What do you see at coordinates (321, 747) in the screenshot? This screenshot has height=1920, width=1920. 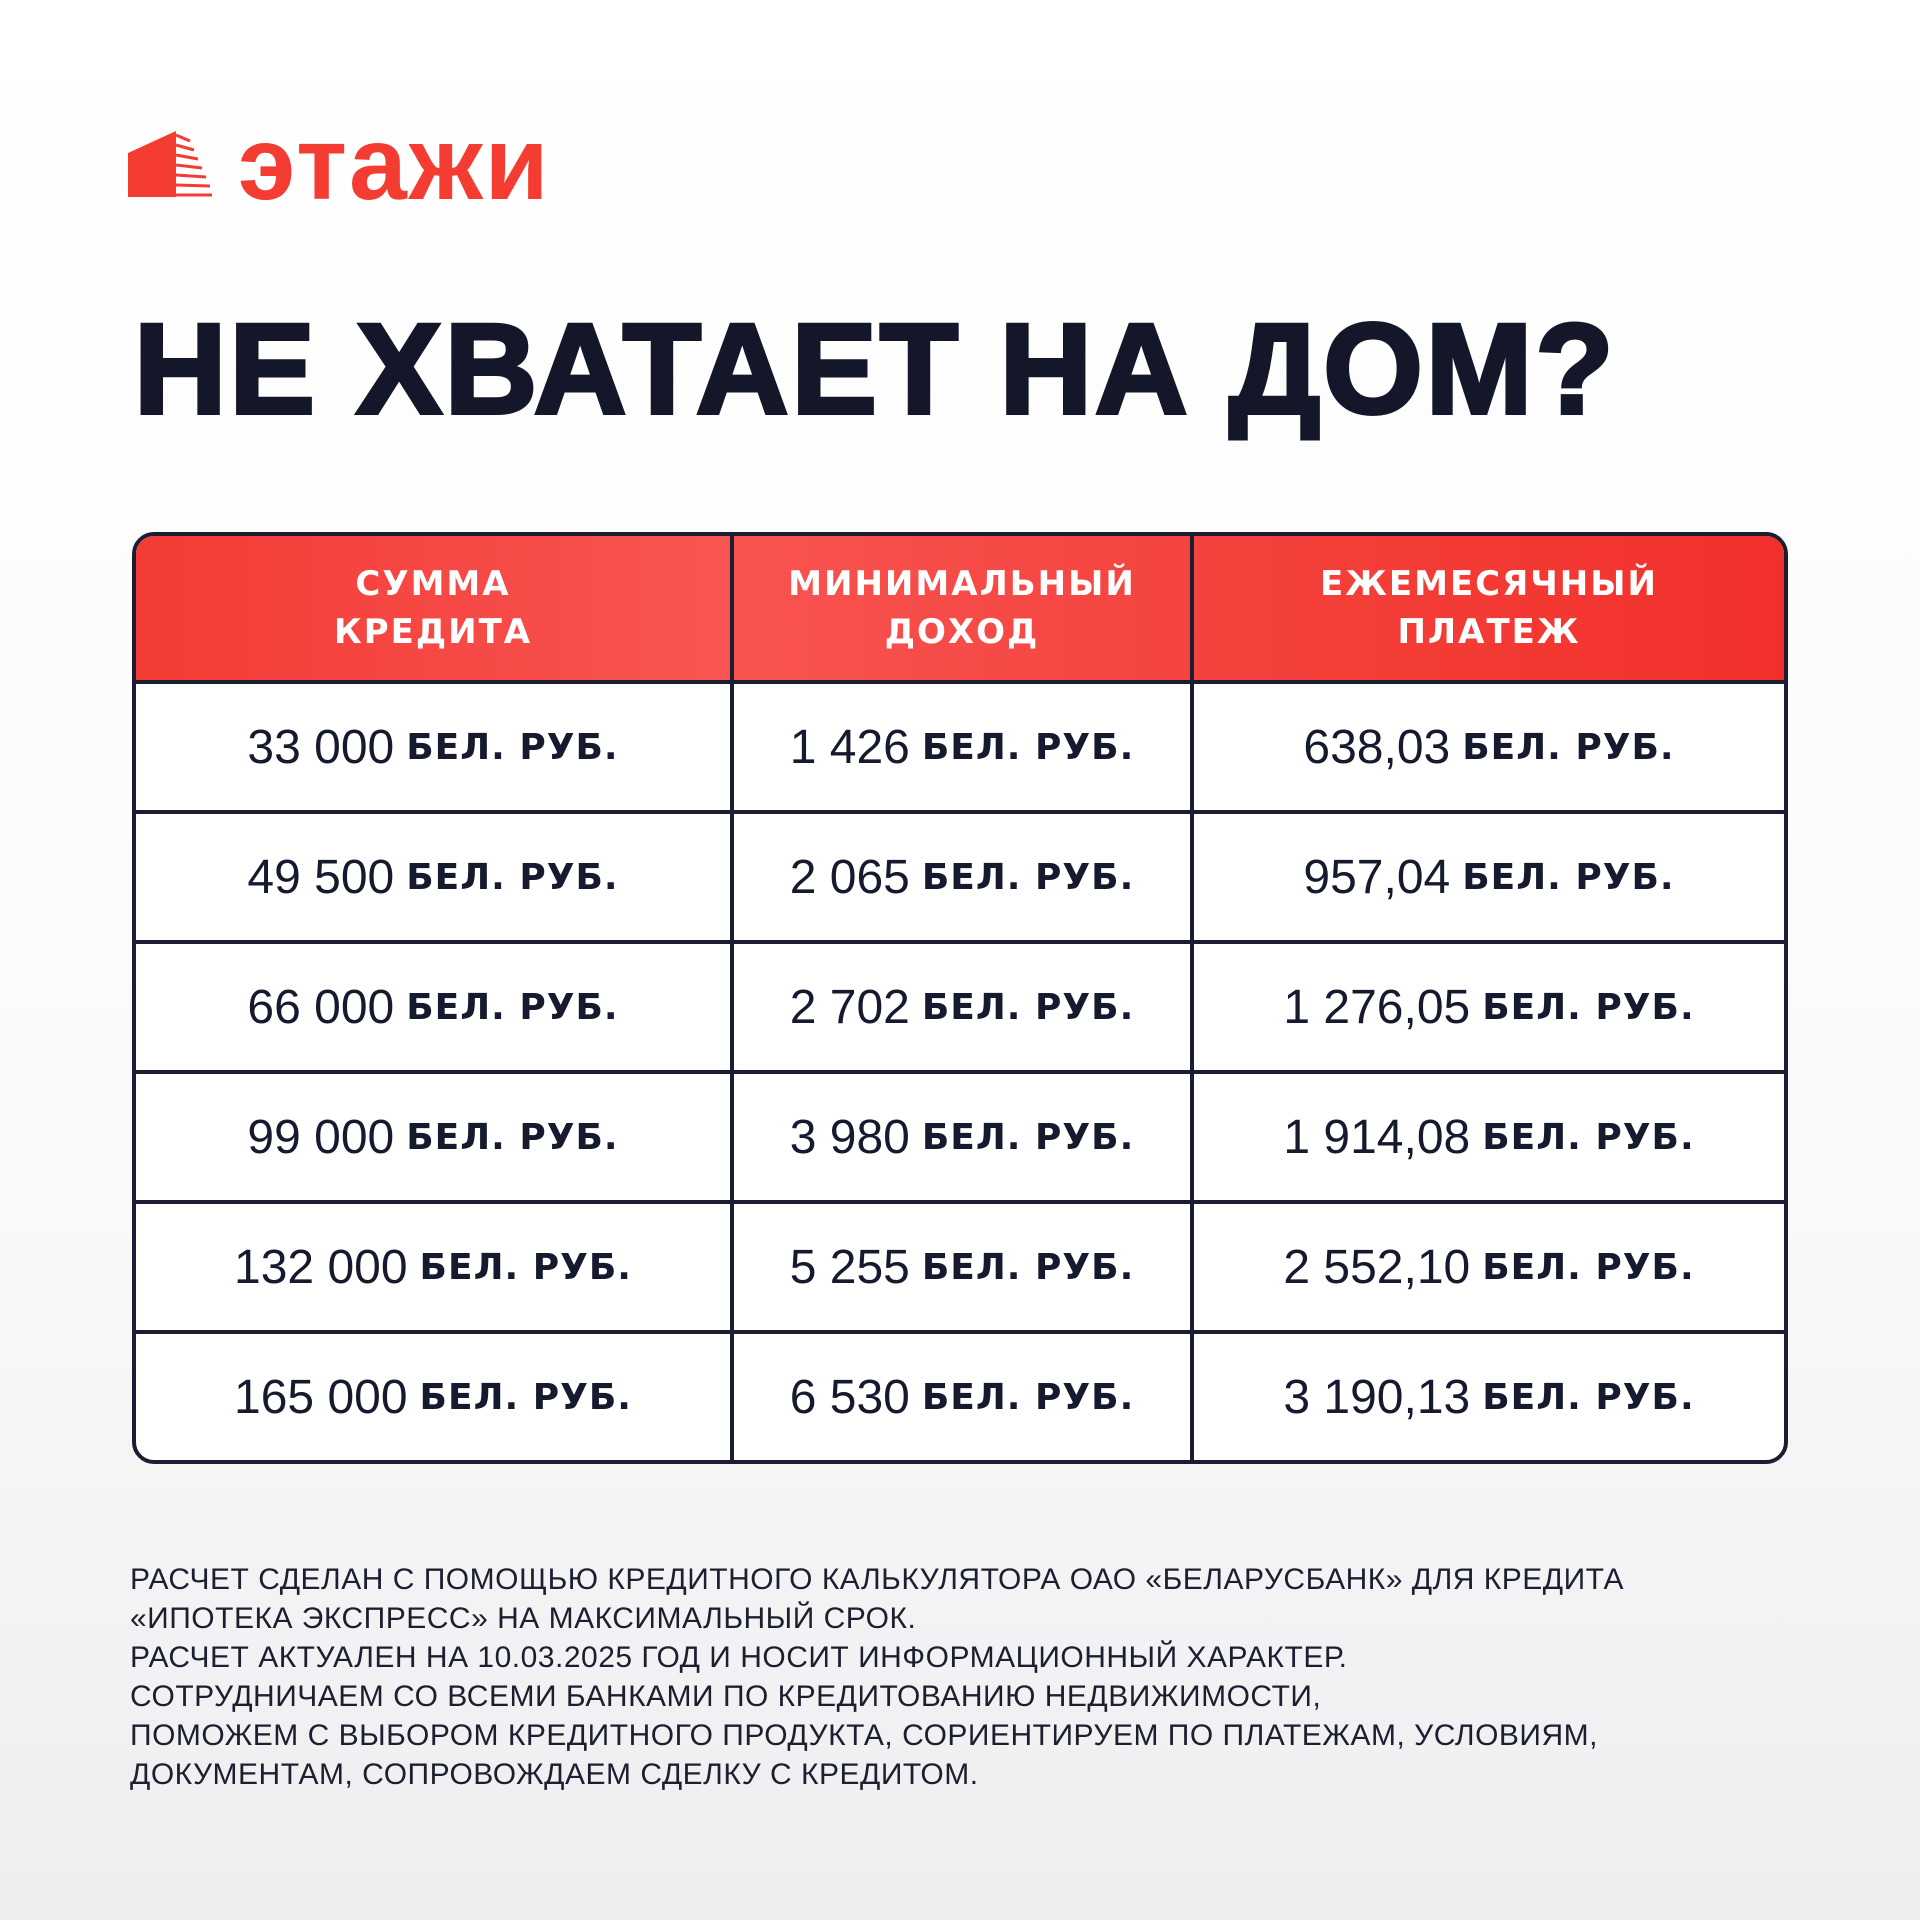 I see `value: 33 000` at bounding box center [321, 747].